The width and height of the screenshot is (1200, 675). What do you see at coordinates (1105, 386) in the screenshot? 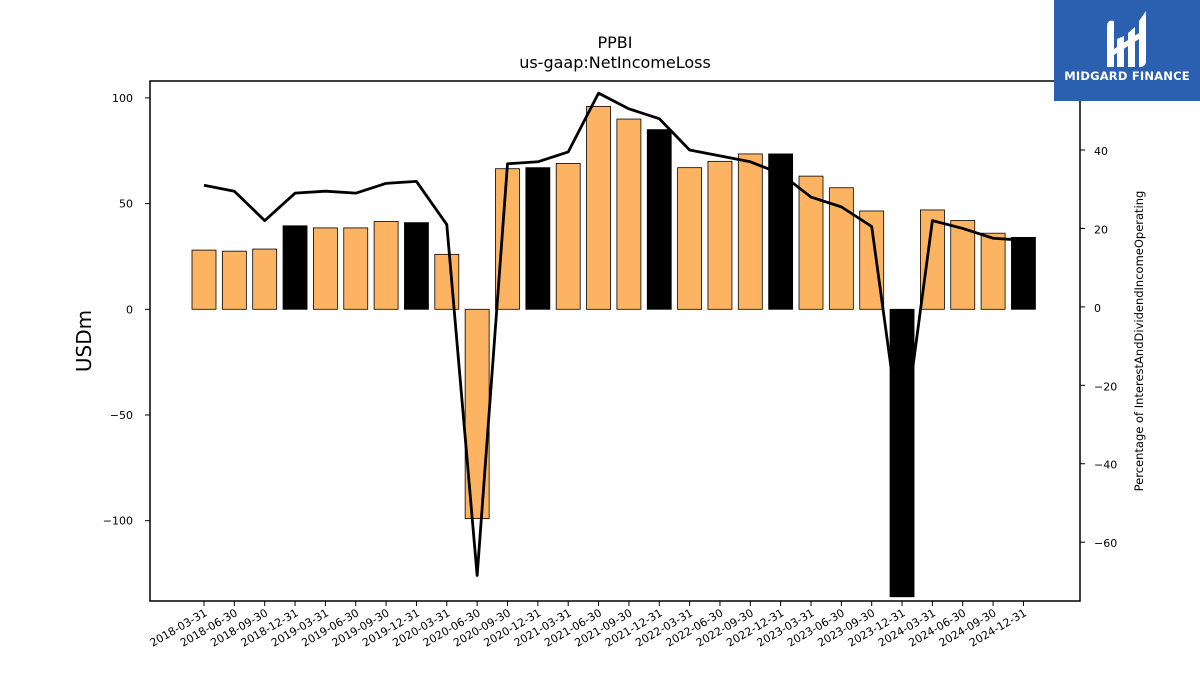
I see `y2-tick-label: −20` at bounding box center [1105, 386].